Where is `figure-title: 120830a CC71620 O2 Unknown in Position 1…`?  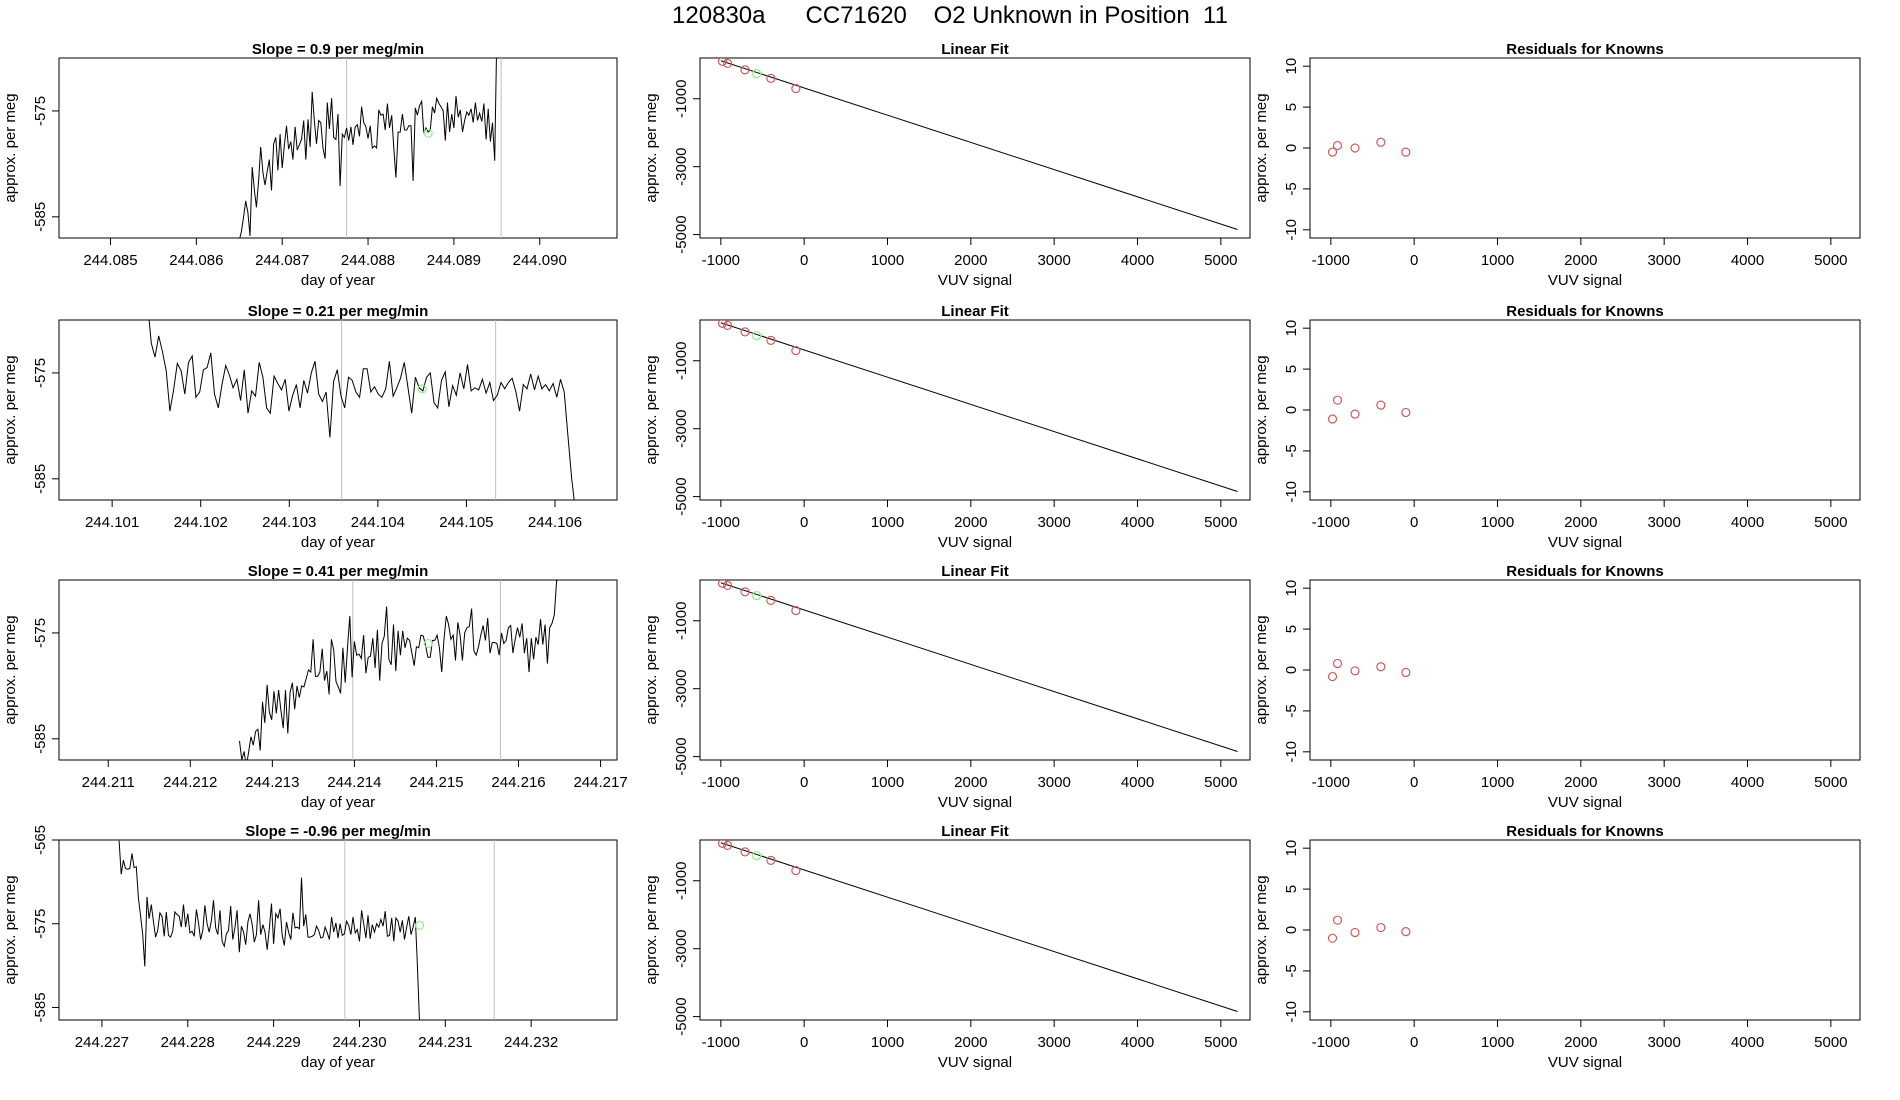
figure-title: 120830a CC71620 O2 Unknown in Position 1… is located at coordinates (950, 15).